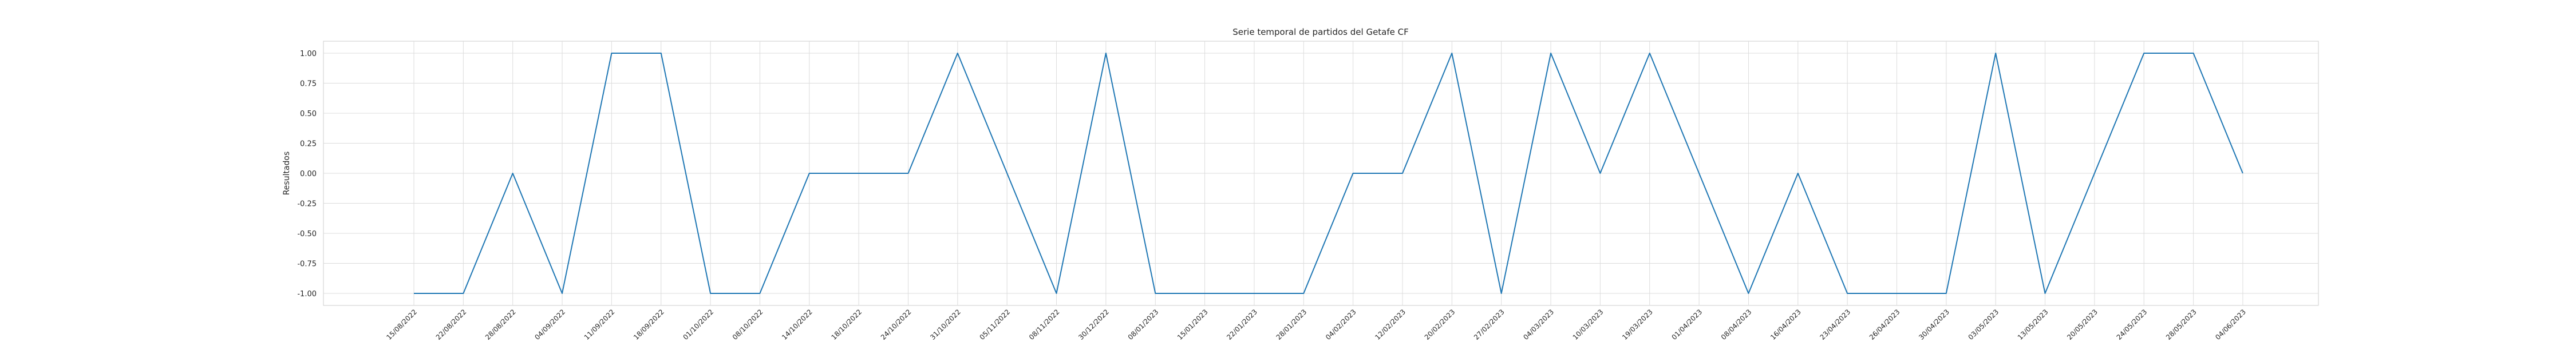 The width and height of the screenshot is (2576, 346). Describe the element at coordinates (1934, 325) in the screenshot. I see `x-tick-label: 30/04/2023` at that location.